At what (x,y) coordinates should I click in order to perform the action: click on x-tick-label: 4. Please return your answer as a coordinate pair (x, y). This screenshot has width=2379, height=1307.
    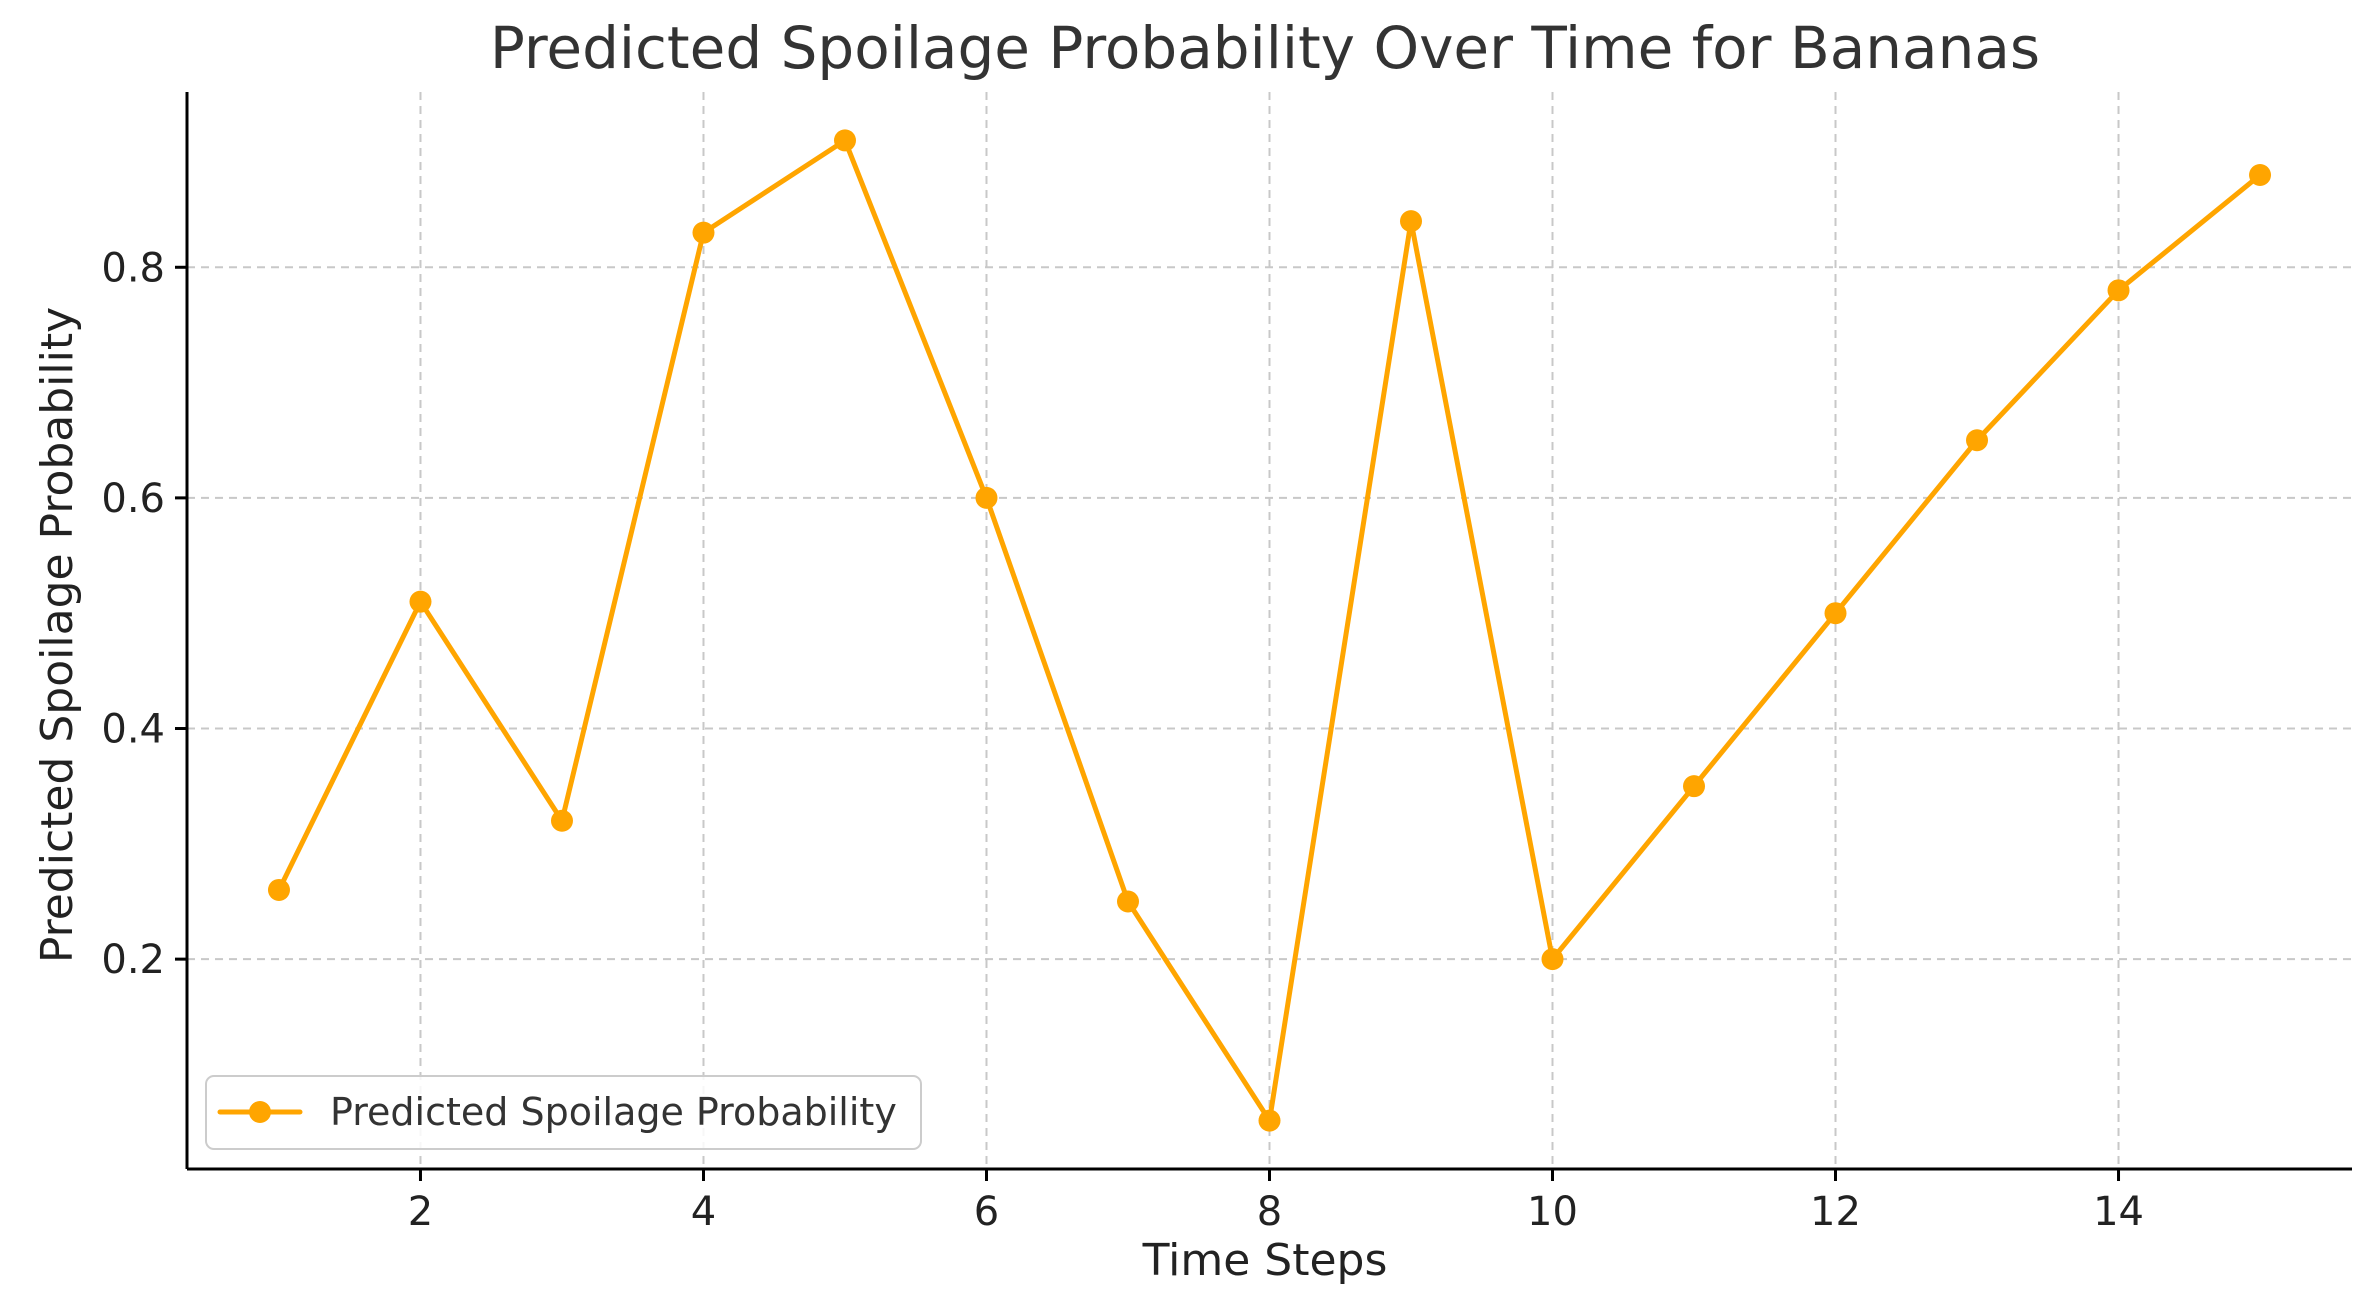
    Looking at the image, I should click on (703, 1212).